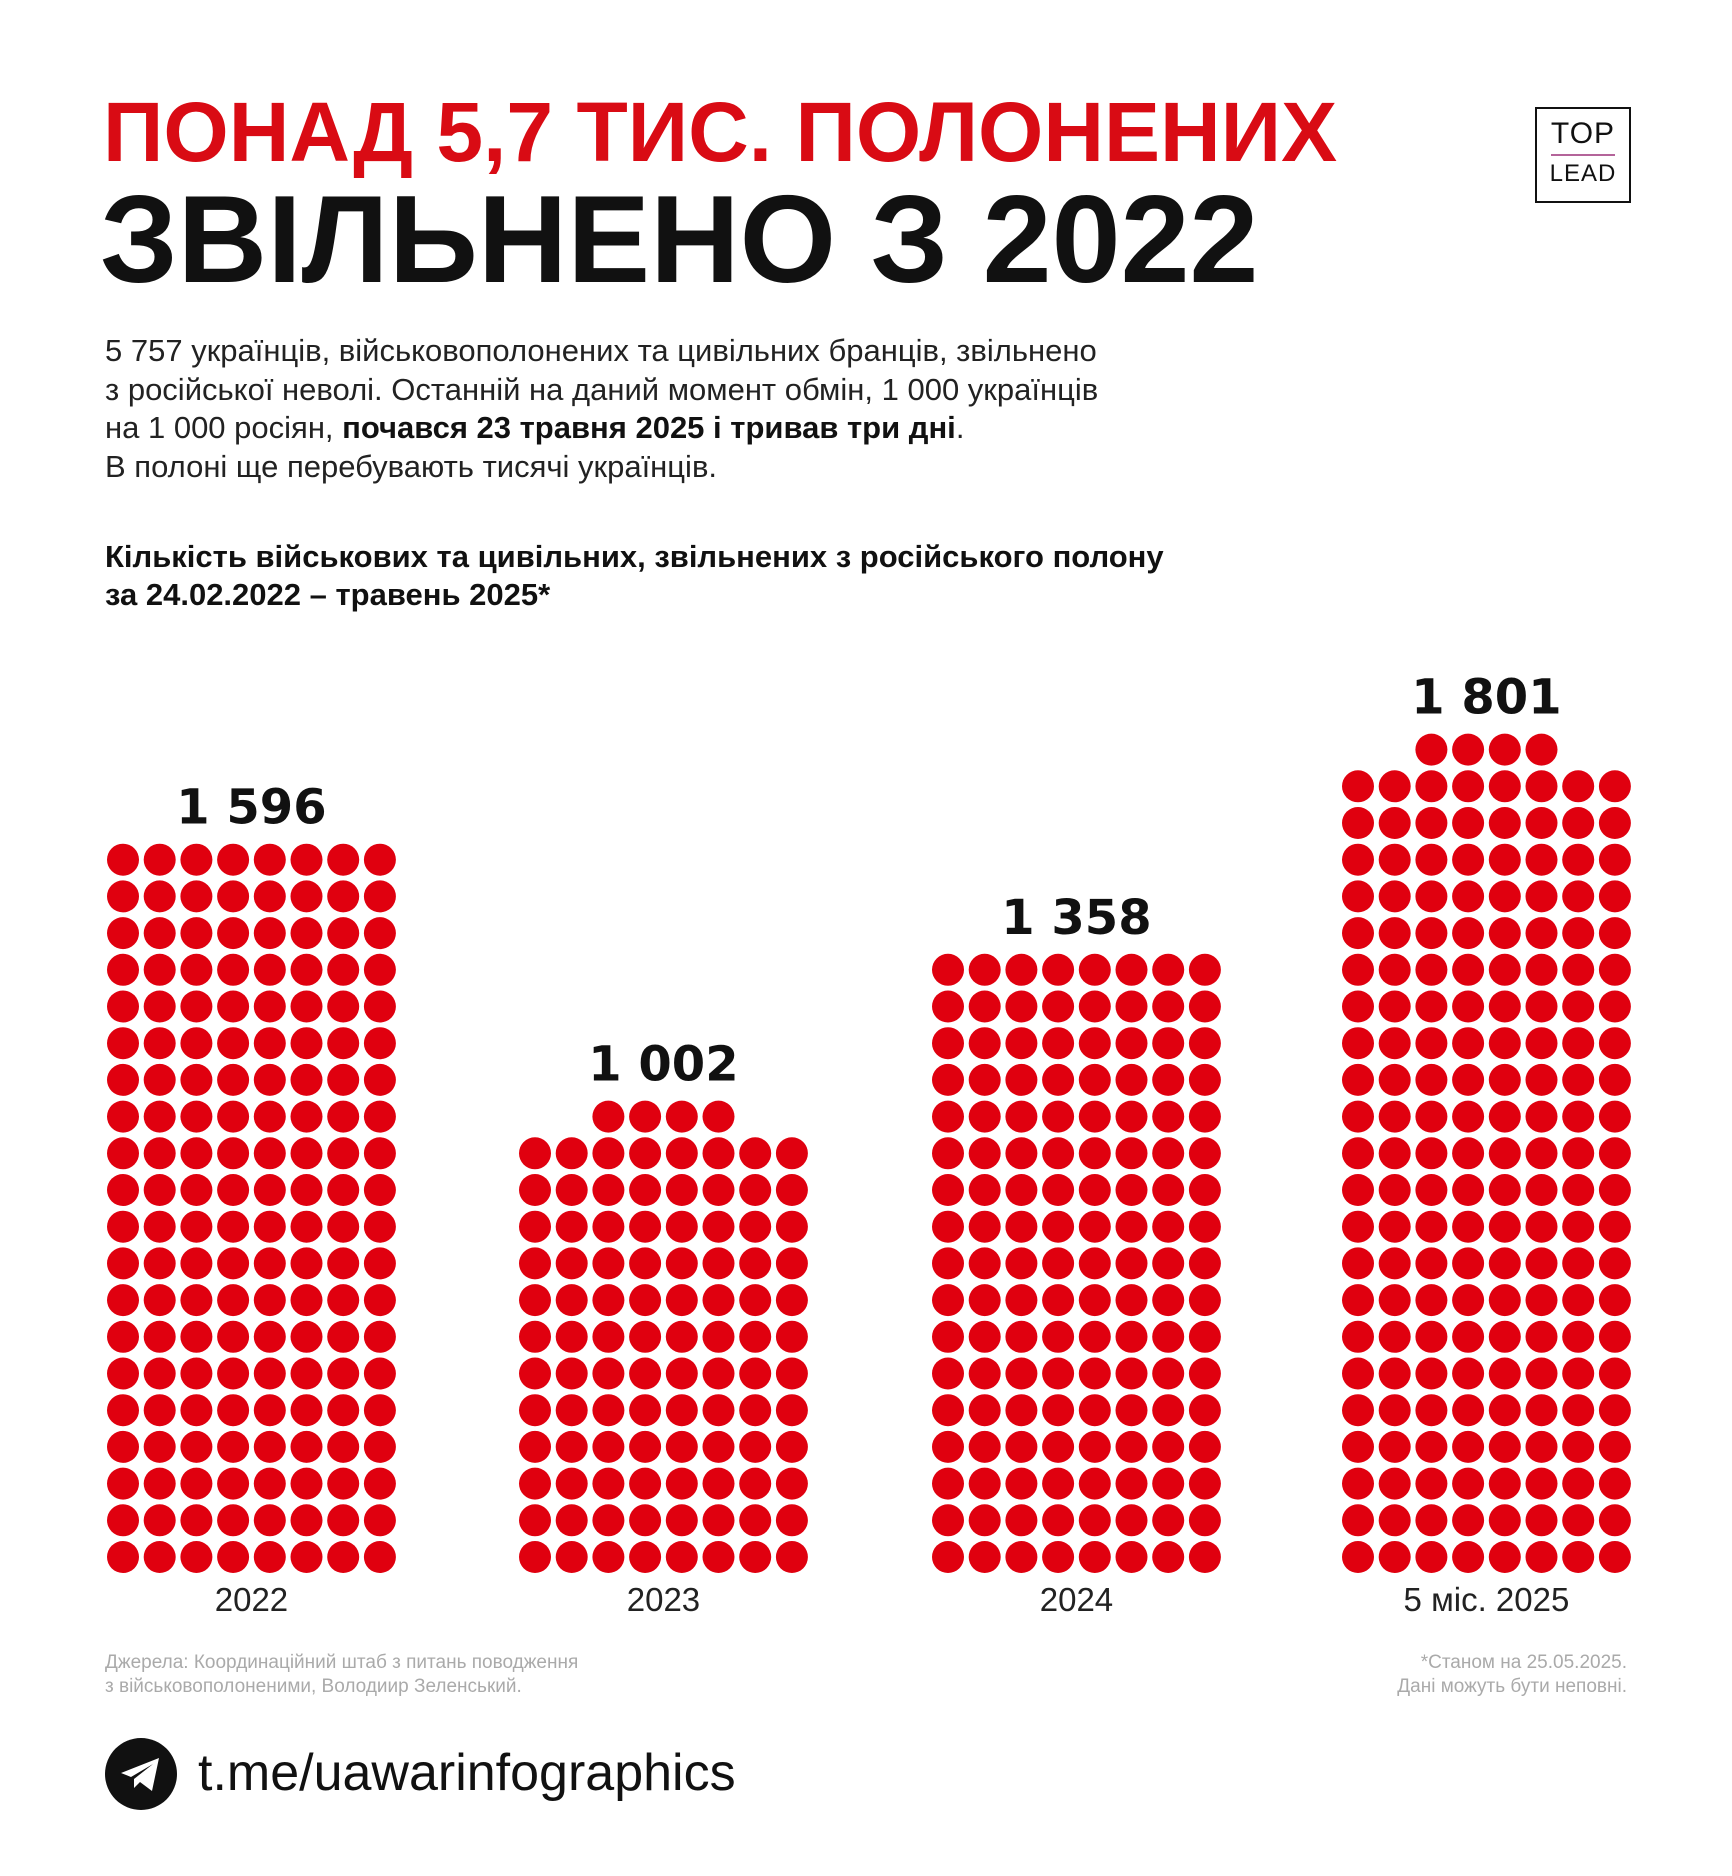  What do you see at coordinates (251, 1208) in the screenshot?
I see `bar-2022` at bounding box center [251, 1208].